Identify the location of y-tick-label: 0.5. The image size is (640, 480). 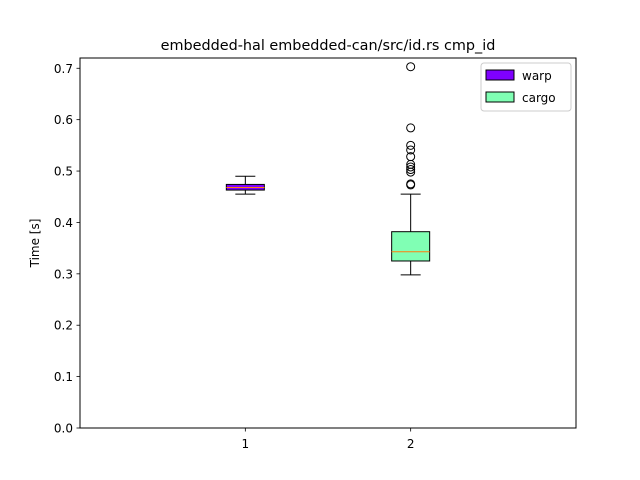
(63, 172).